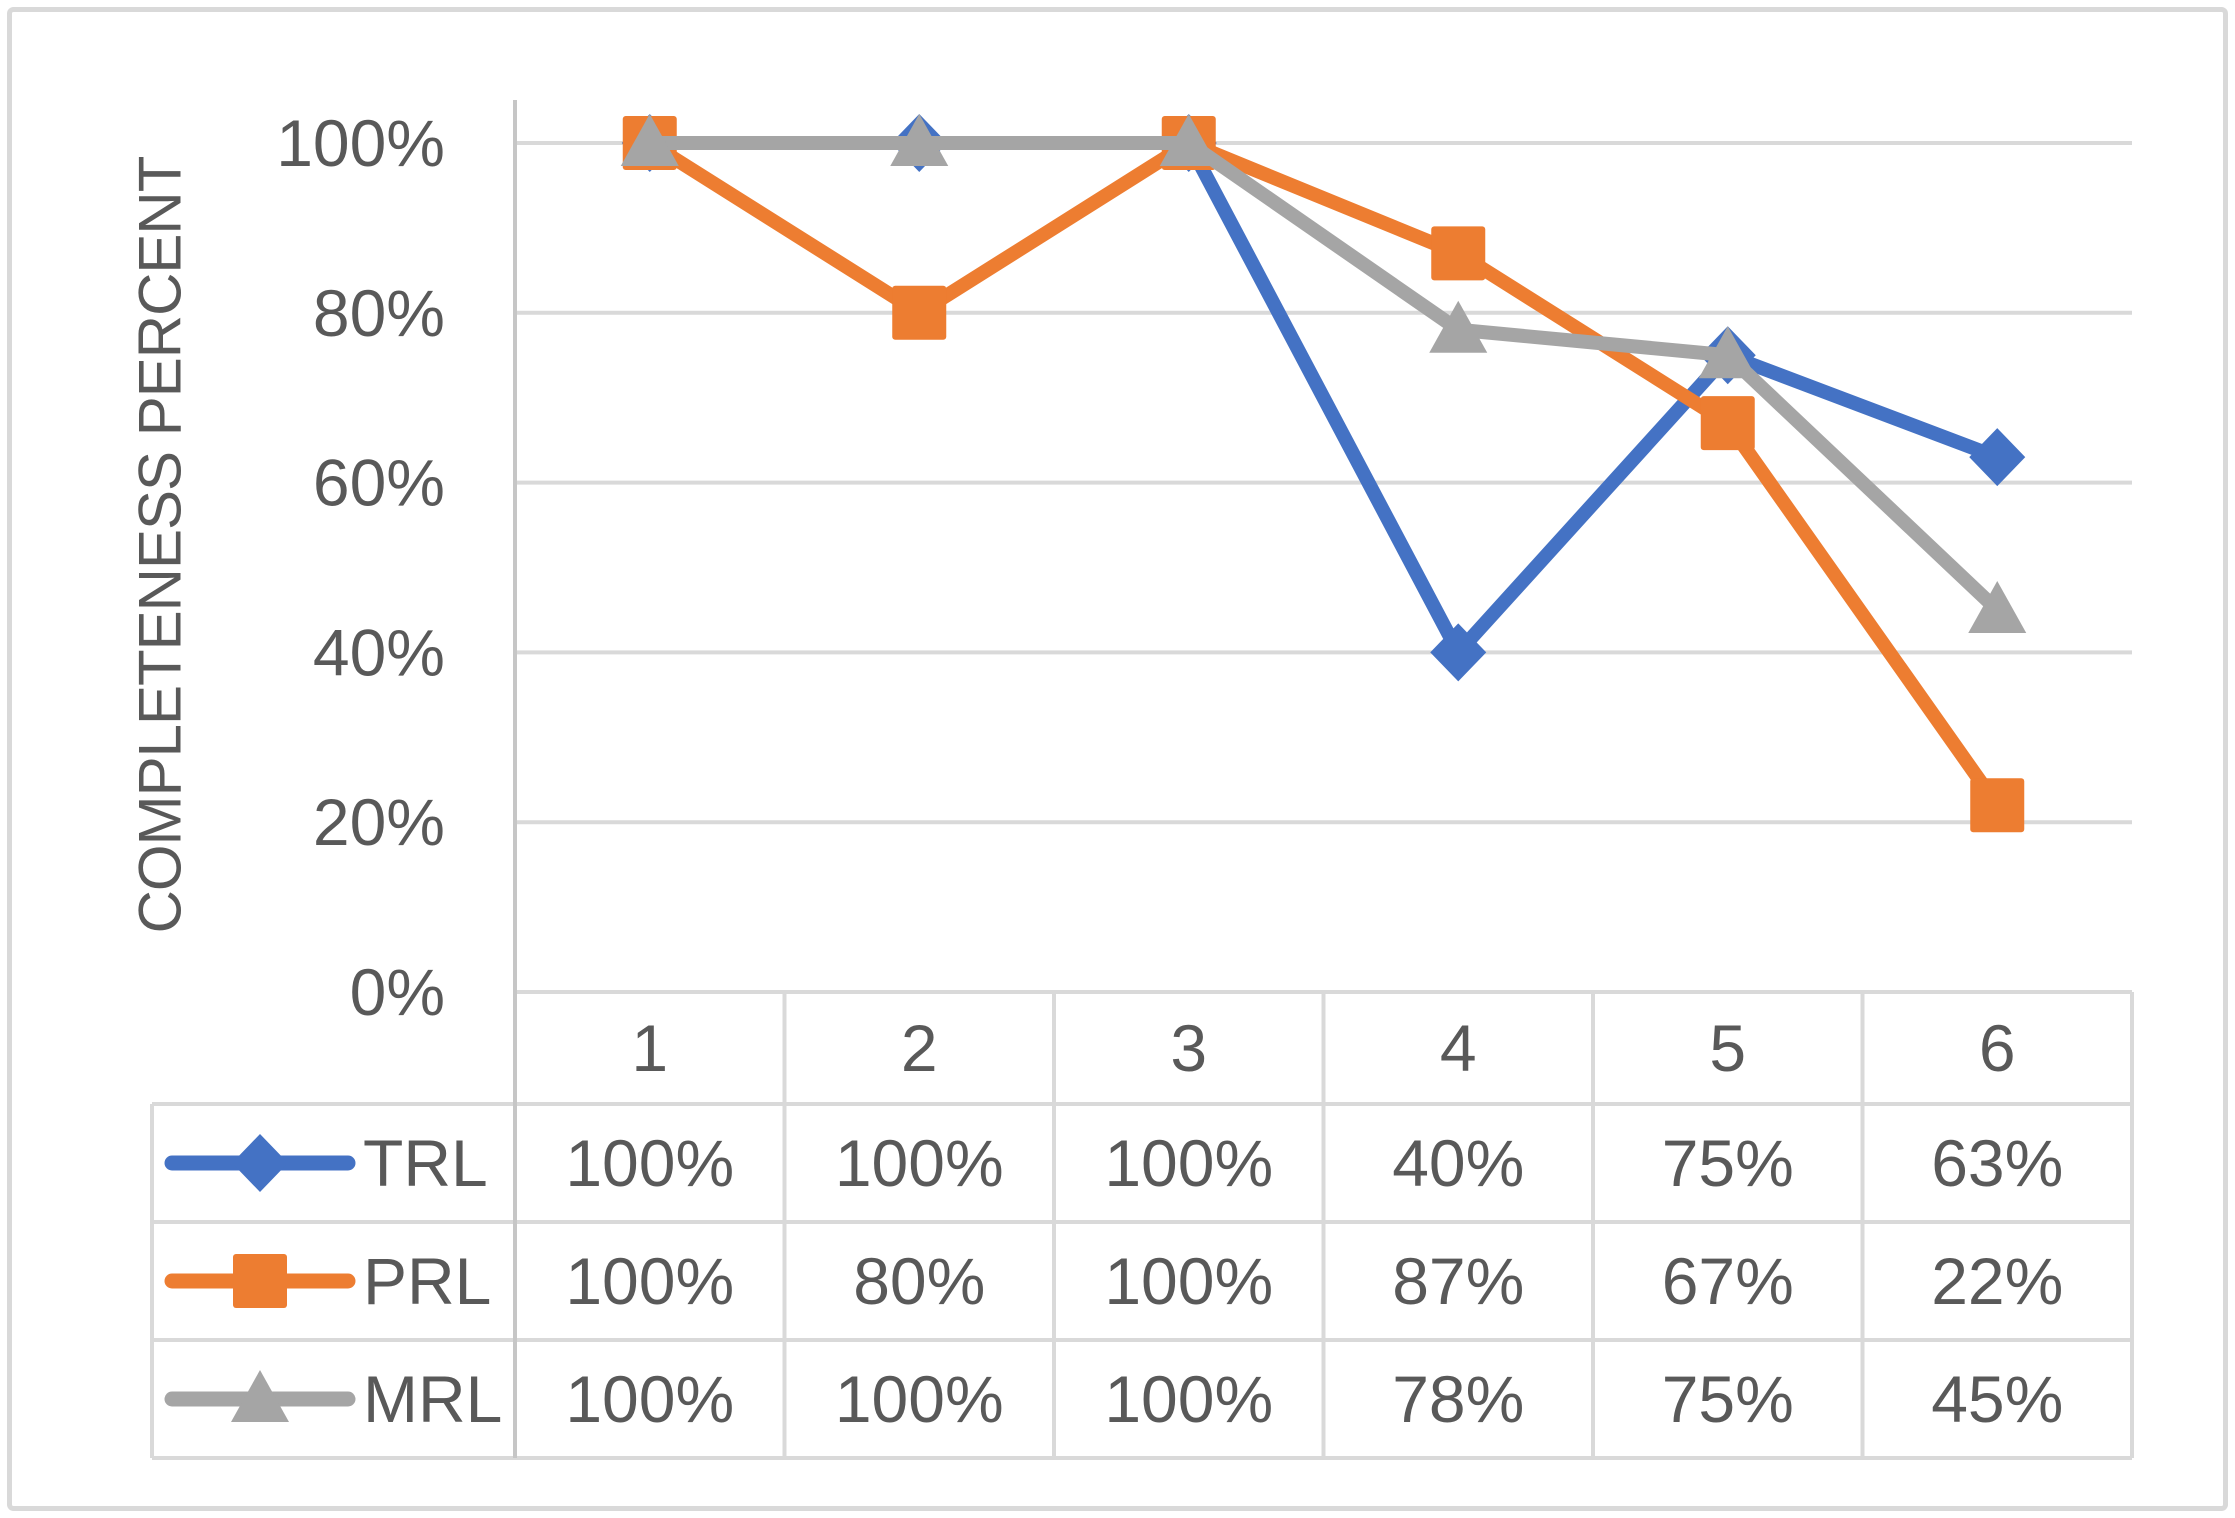 This screenshot has height=1518, width=2235. Describe the element at coordinates (1323, 1048) in the screenshot. I see `x-category-labels: 1 2 3 4 5 6` at that location.